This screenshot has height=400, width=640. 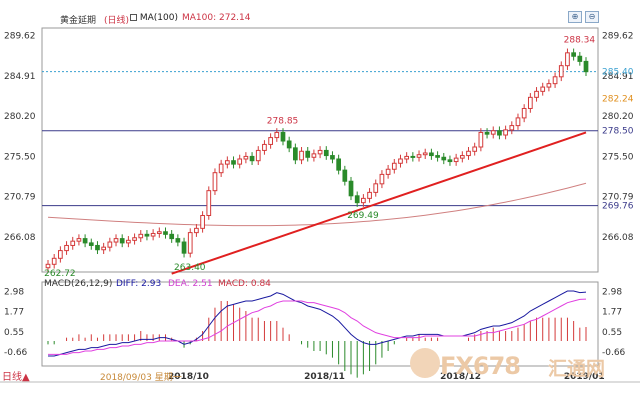 I want to click on macd-dea-line, so click(x=317, y=326).